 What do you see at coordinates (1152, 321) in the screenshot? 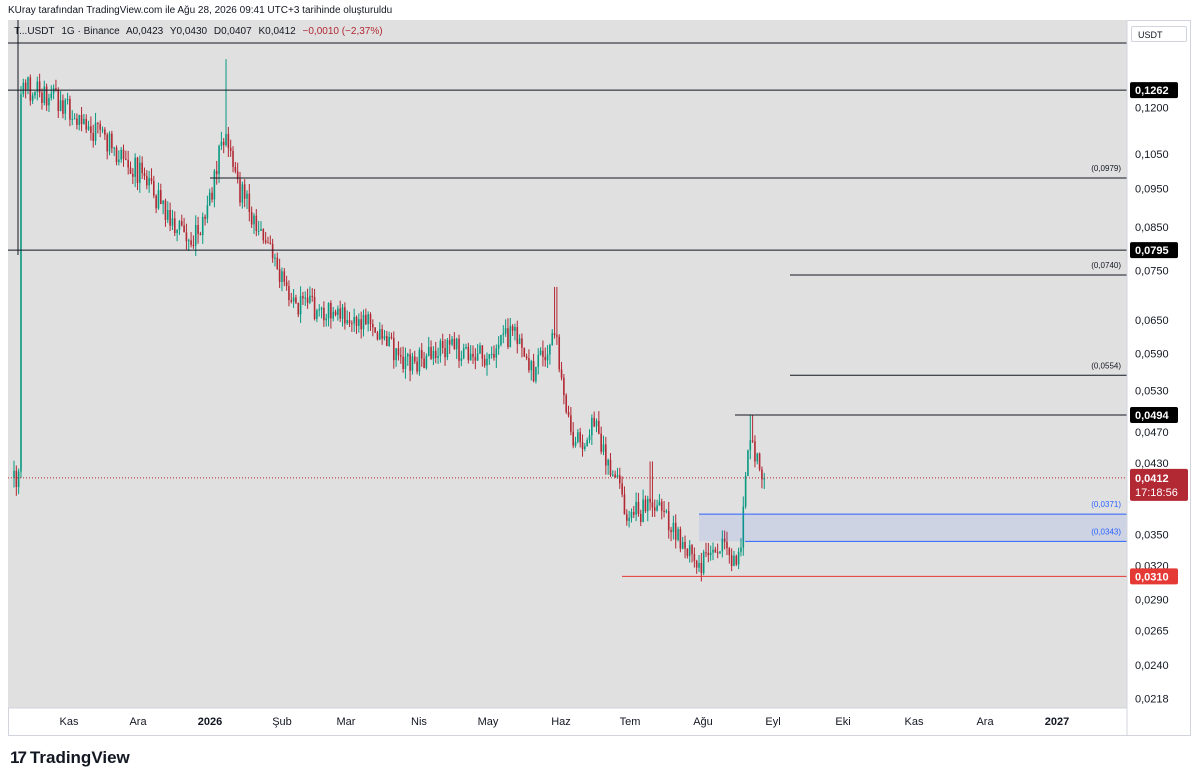
I see `y-tick-label: 0,0650` at bounding box center [1152, 321].